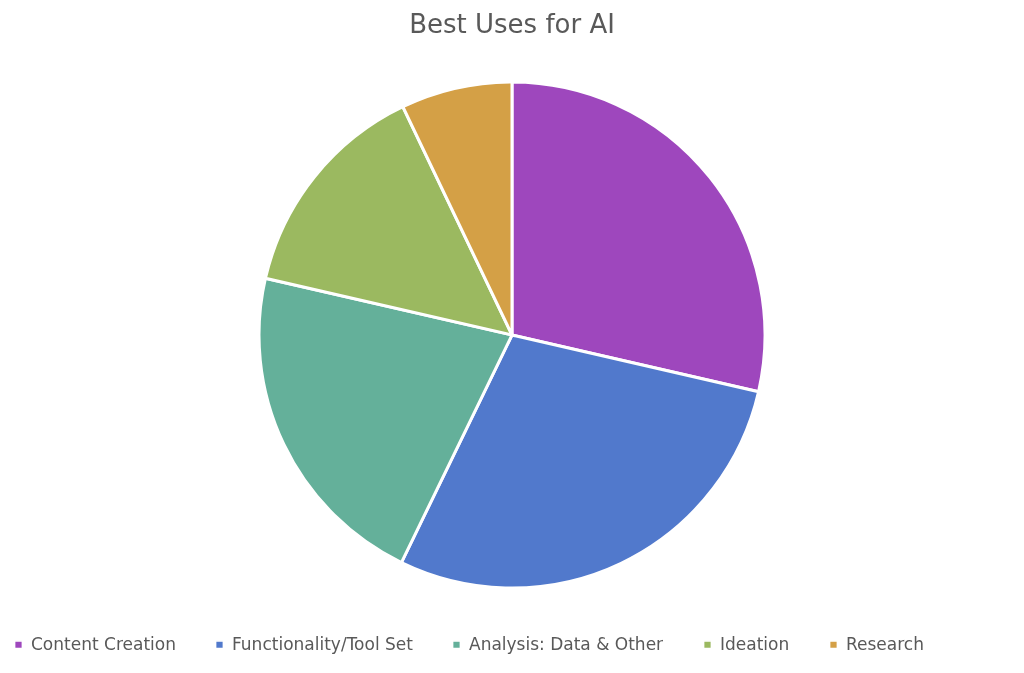 This screenshot has width=1024, height=673. Describe the element at coordinates (566, 643) in the screenshot. I see `legend-label: Analysis: Data & Other` at that location.